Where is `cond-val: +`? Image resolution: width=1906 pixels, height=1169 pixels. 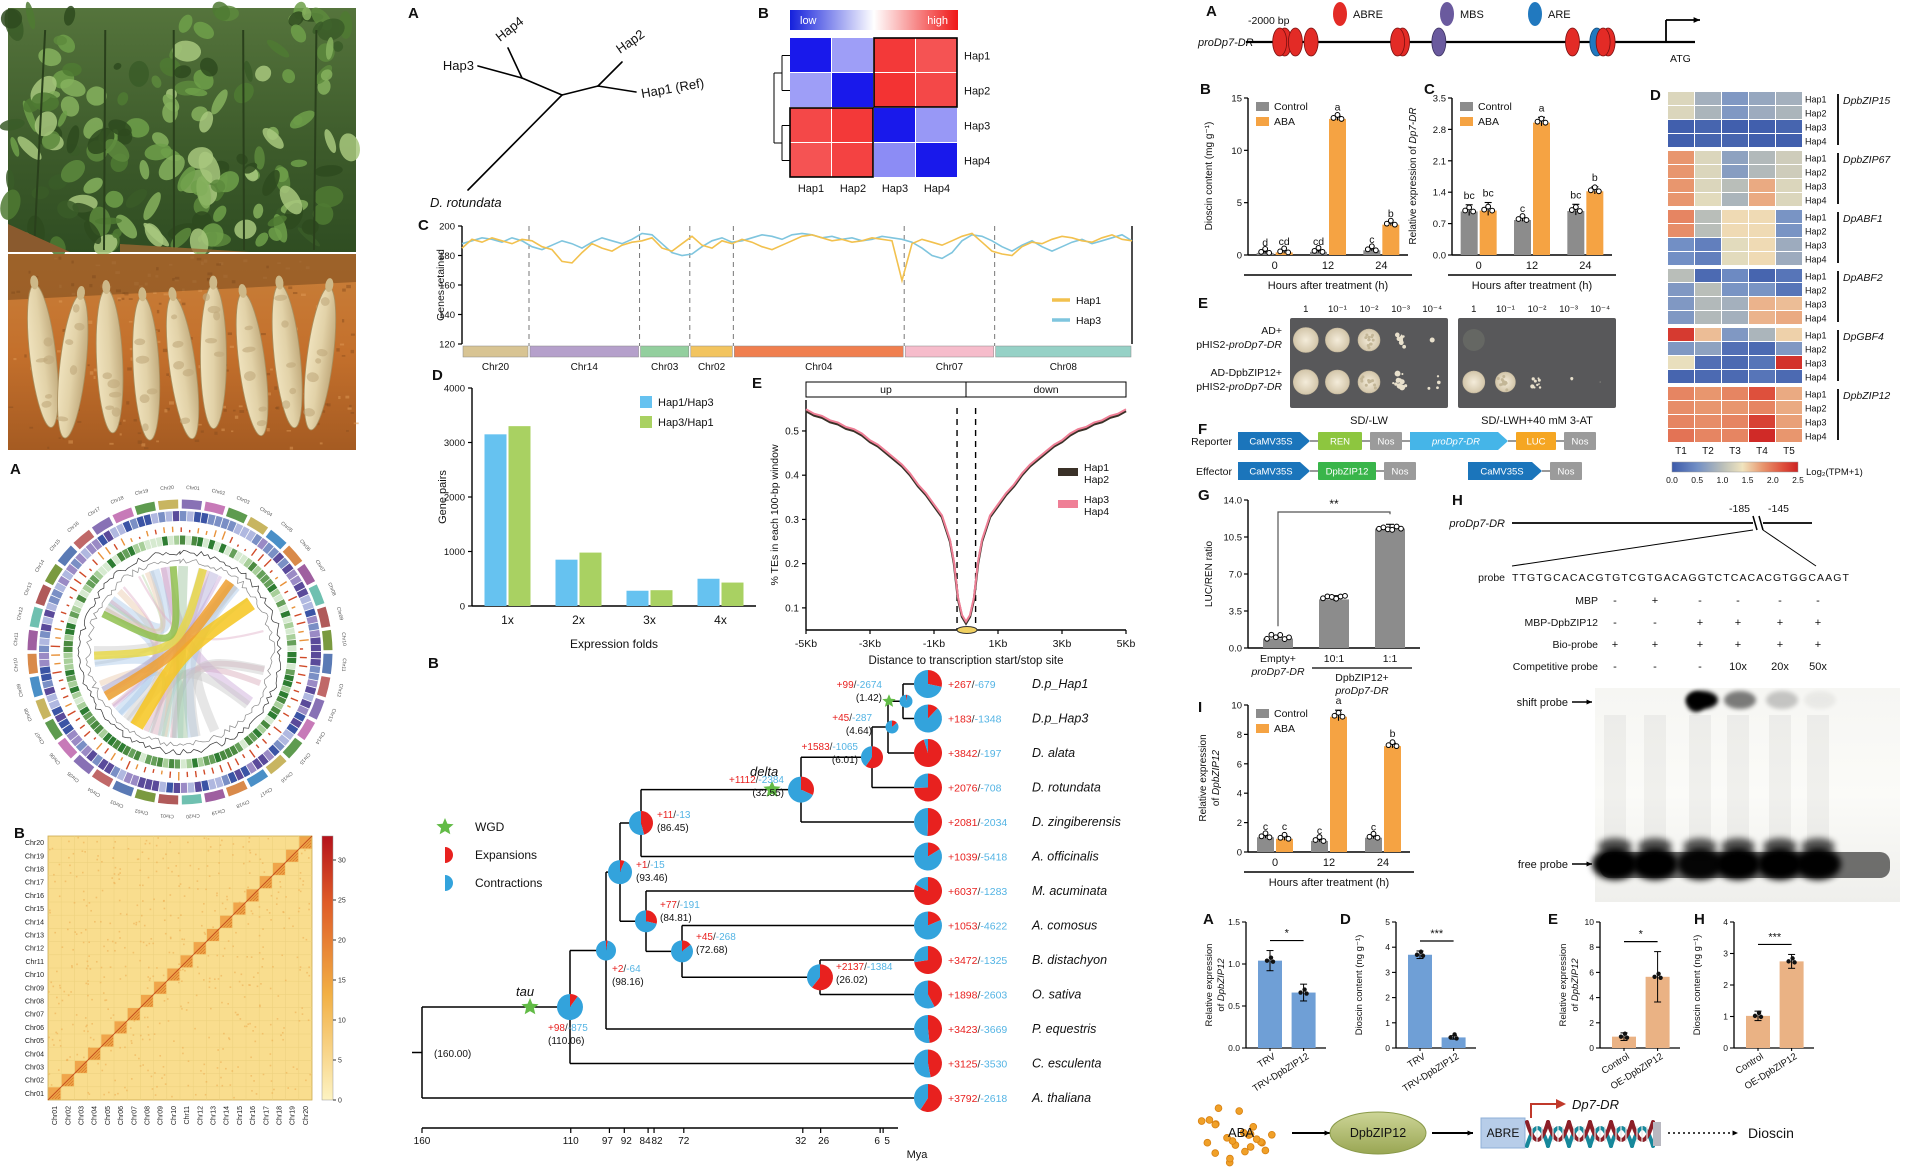 cond-val: + is located at coordinates (1818, 623).